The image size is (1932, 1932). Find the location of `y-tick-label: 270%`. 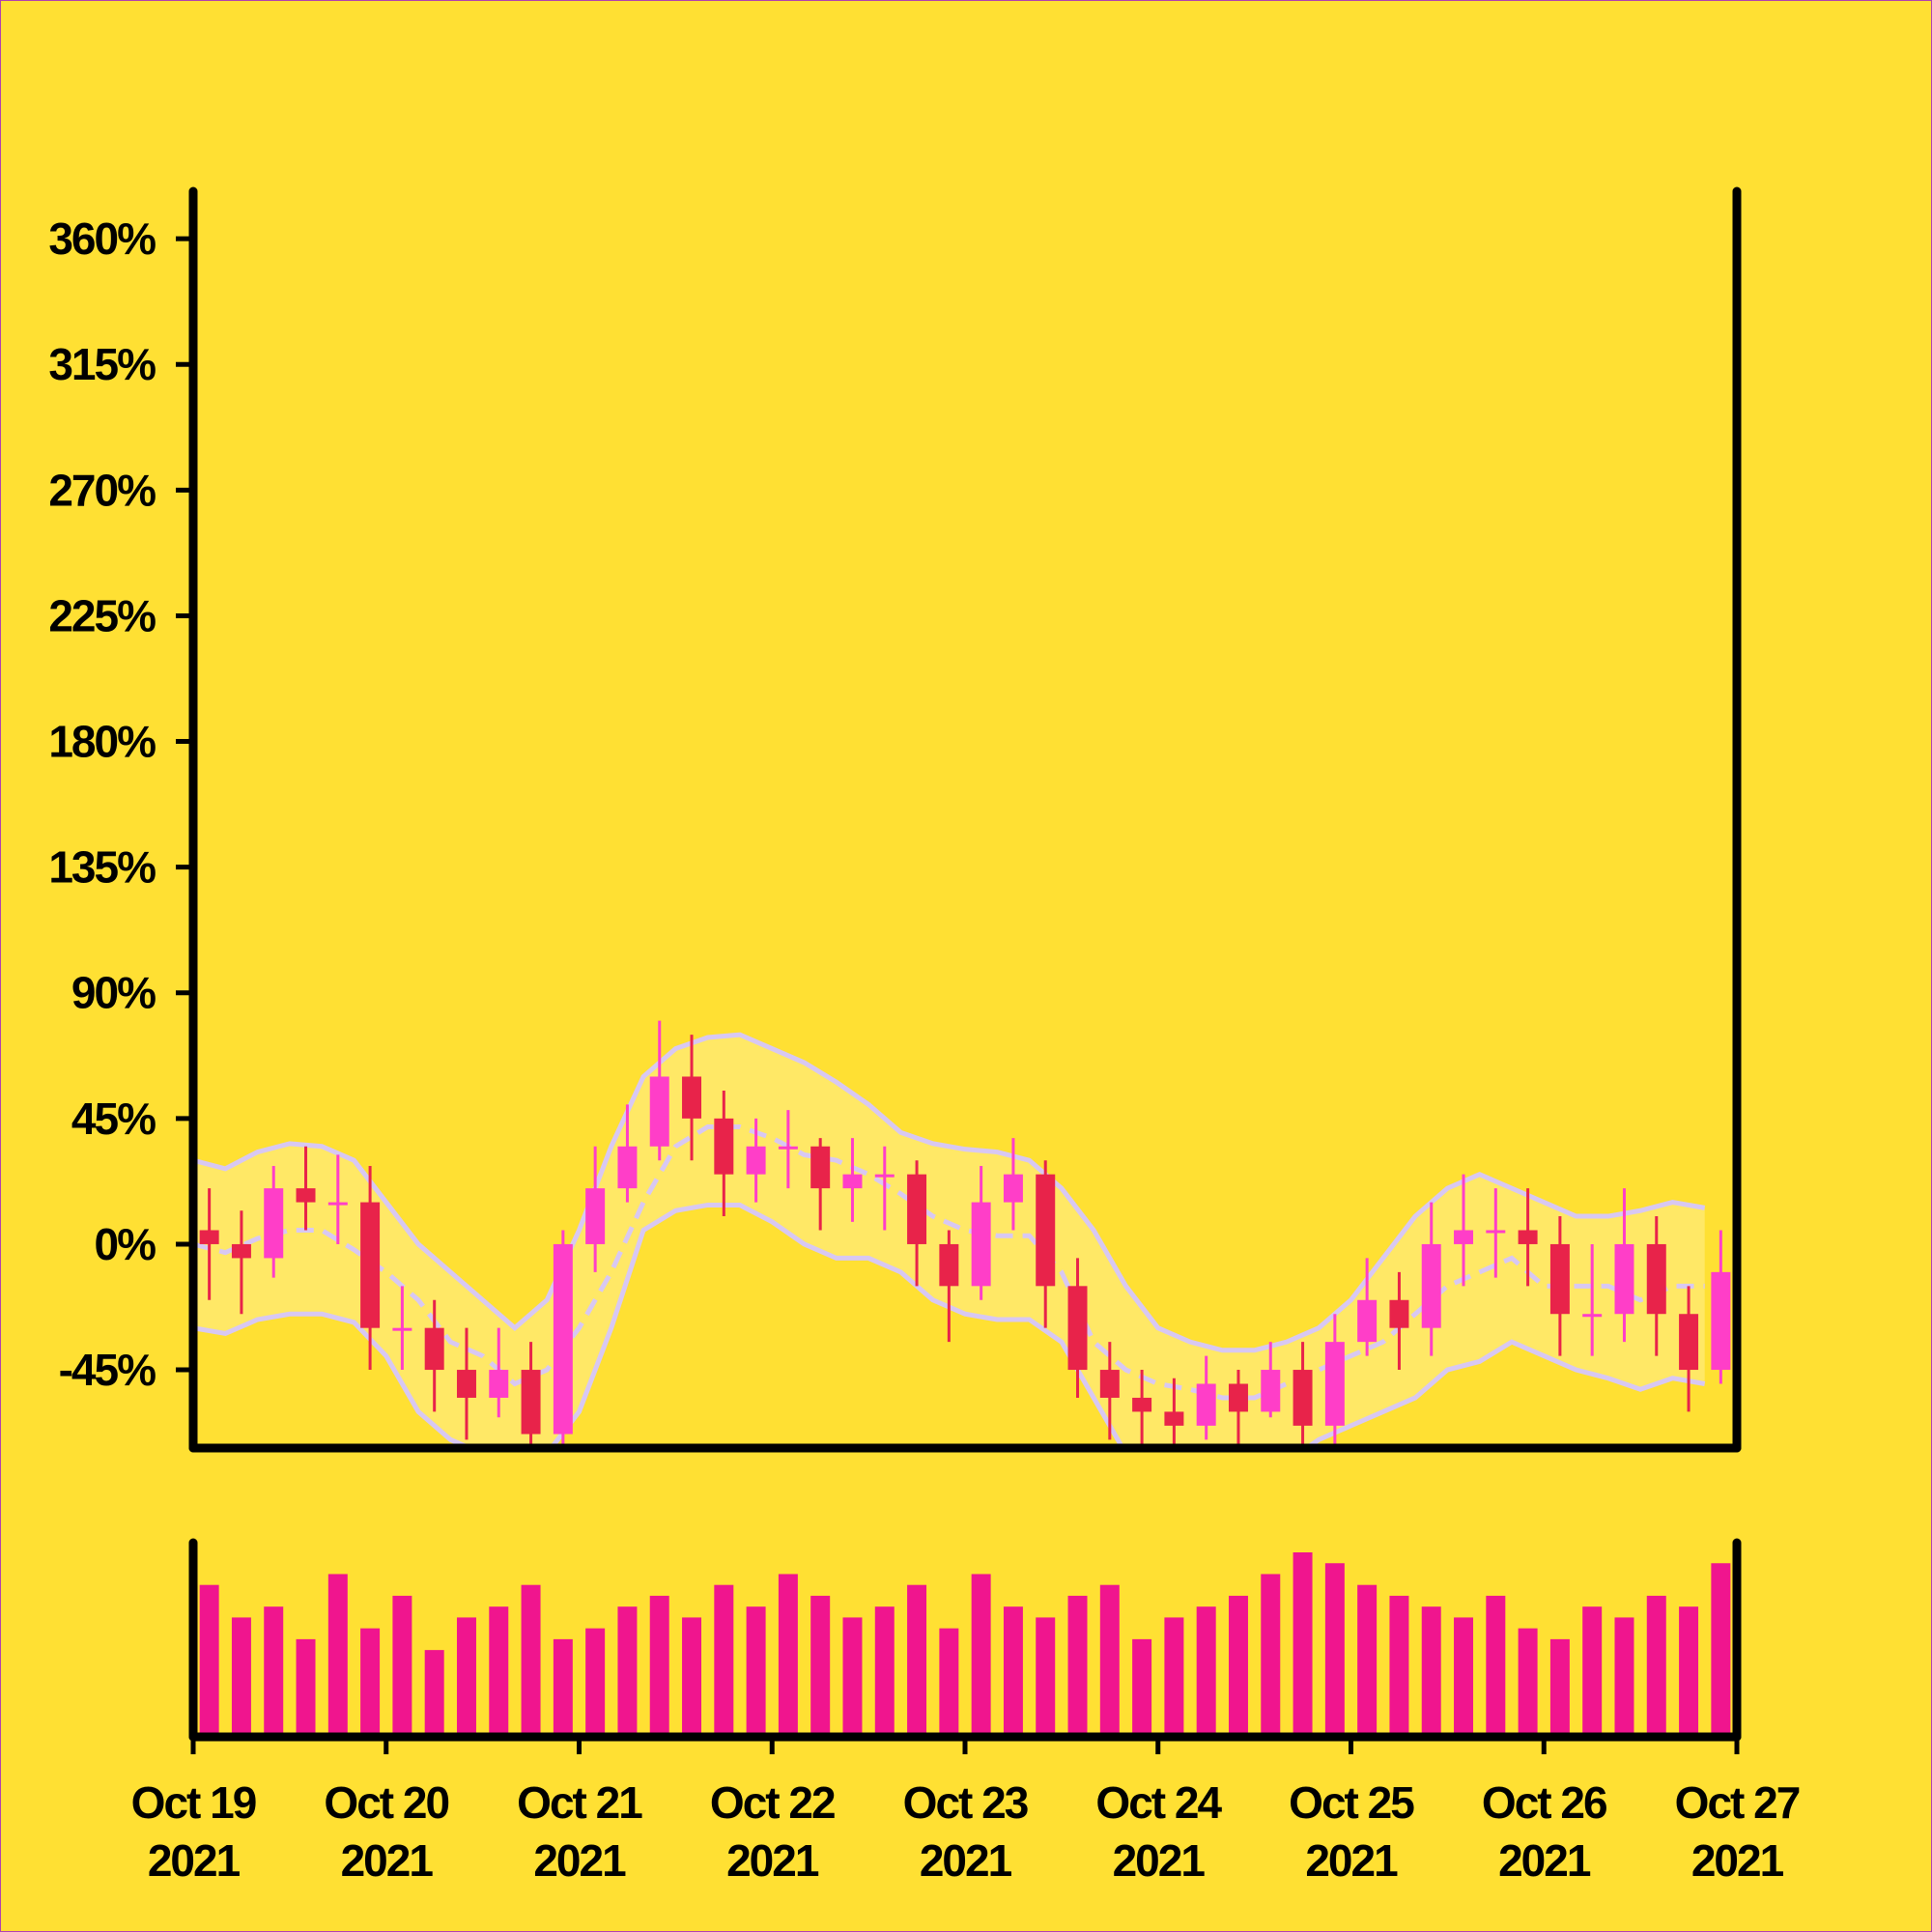

y-tick-label: 270% is located at coordinates (102, 490).